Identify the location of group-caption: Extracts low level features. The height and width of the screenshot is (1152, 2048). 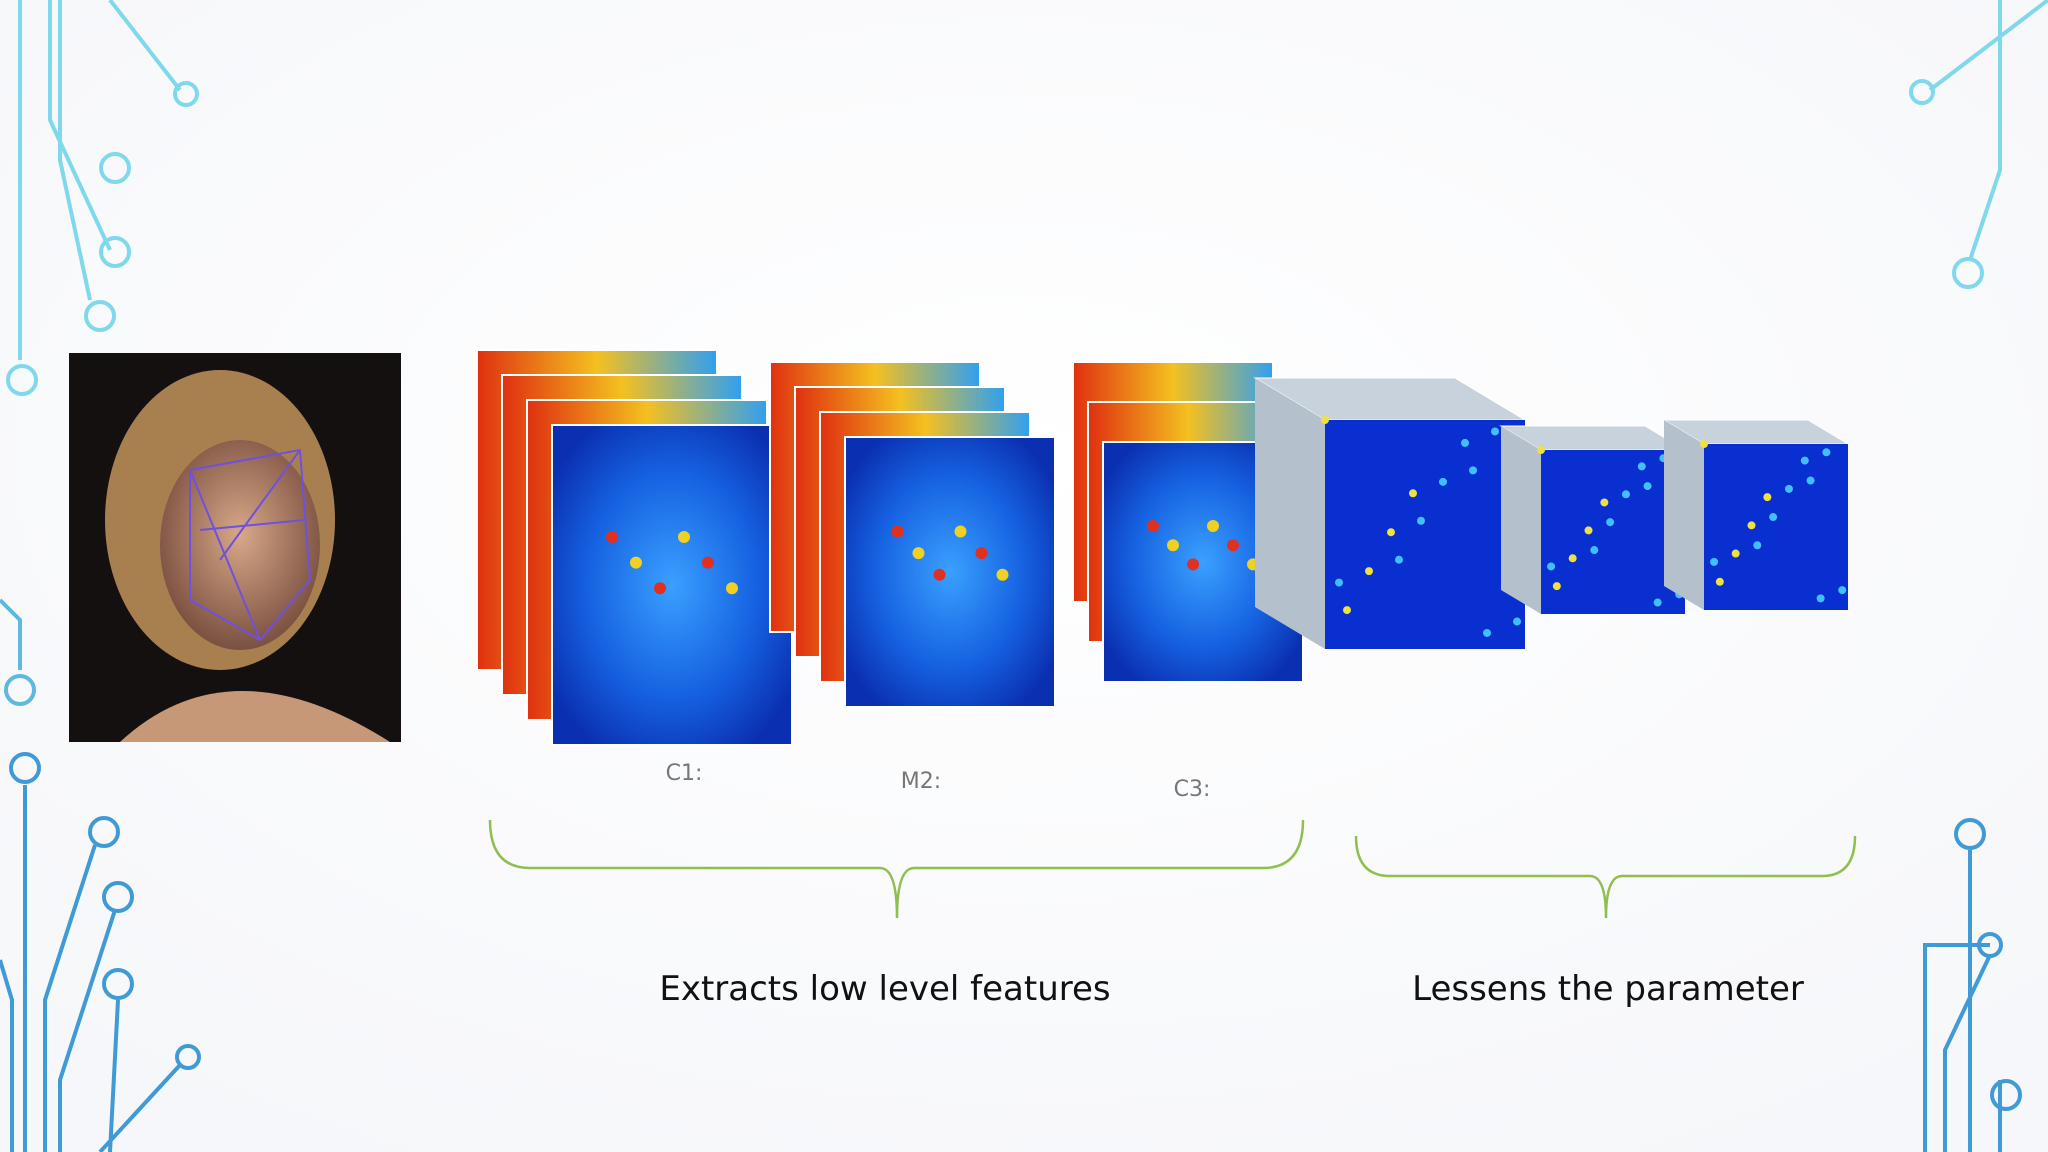
(884, 989).